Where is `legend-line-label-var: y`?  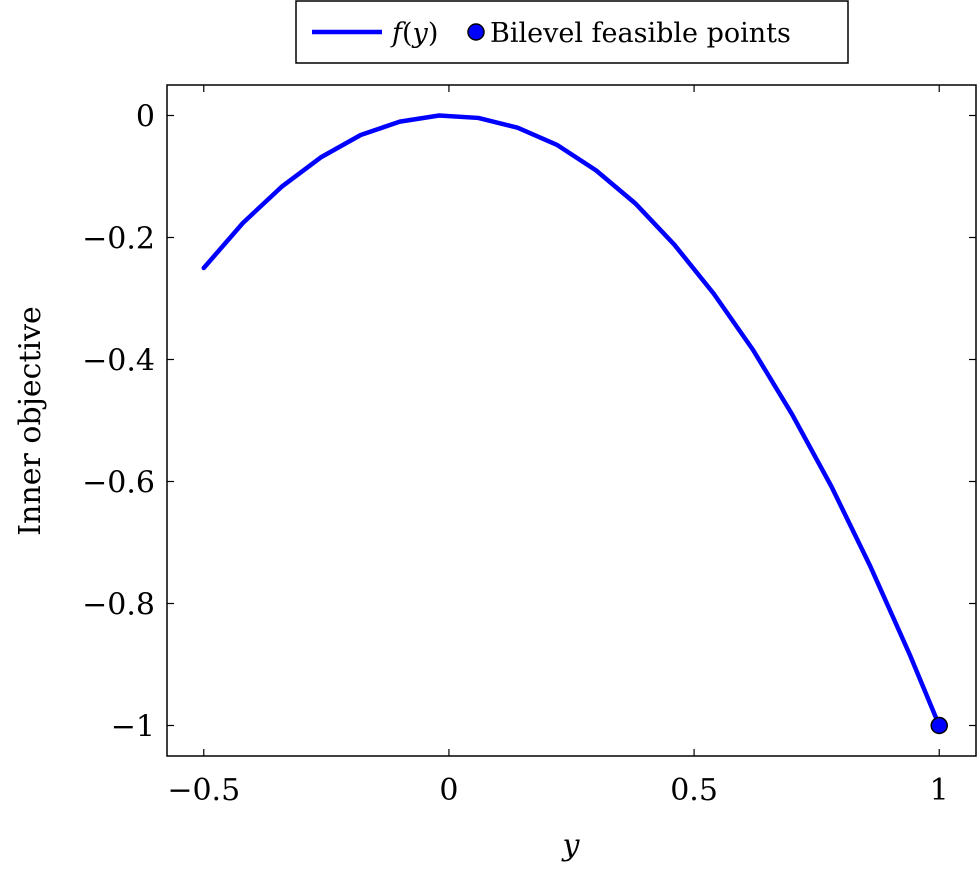
legend-line-label-var: y is located at coordinates (420, 33).